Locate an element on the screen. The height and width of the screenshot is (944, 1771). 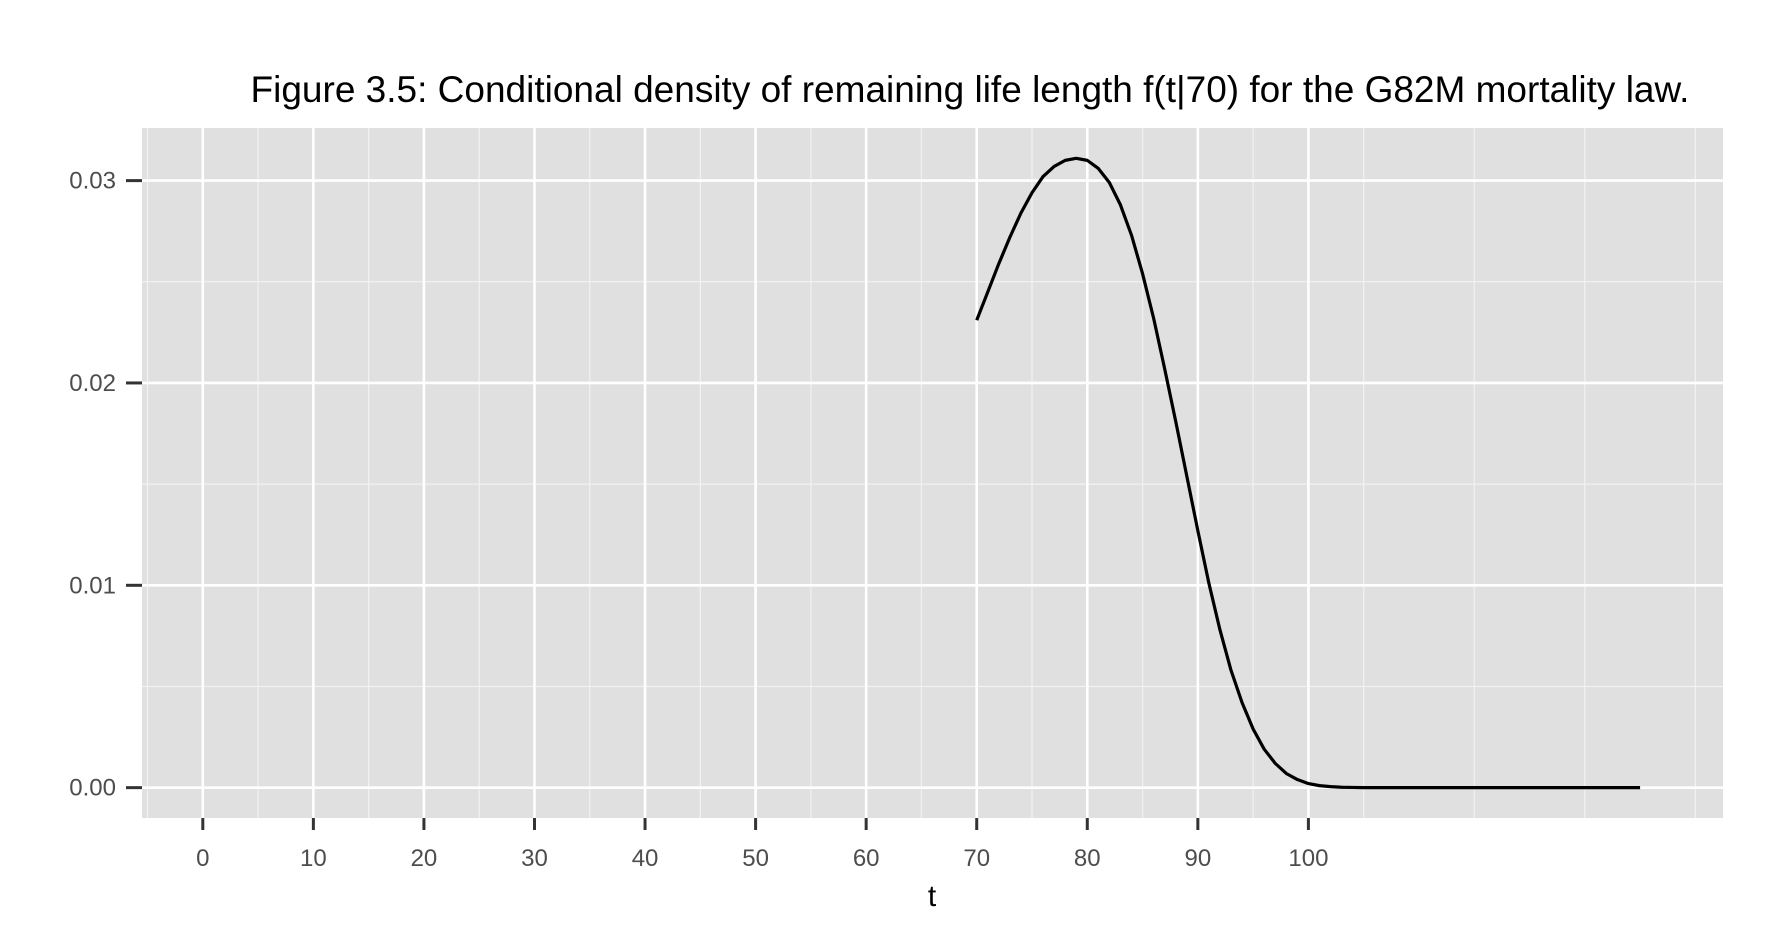
x-axis-title: t is located at coordinates (932, 896).